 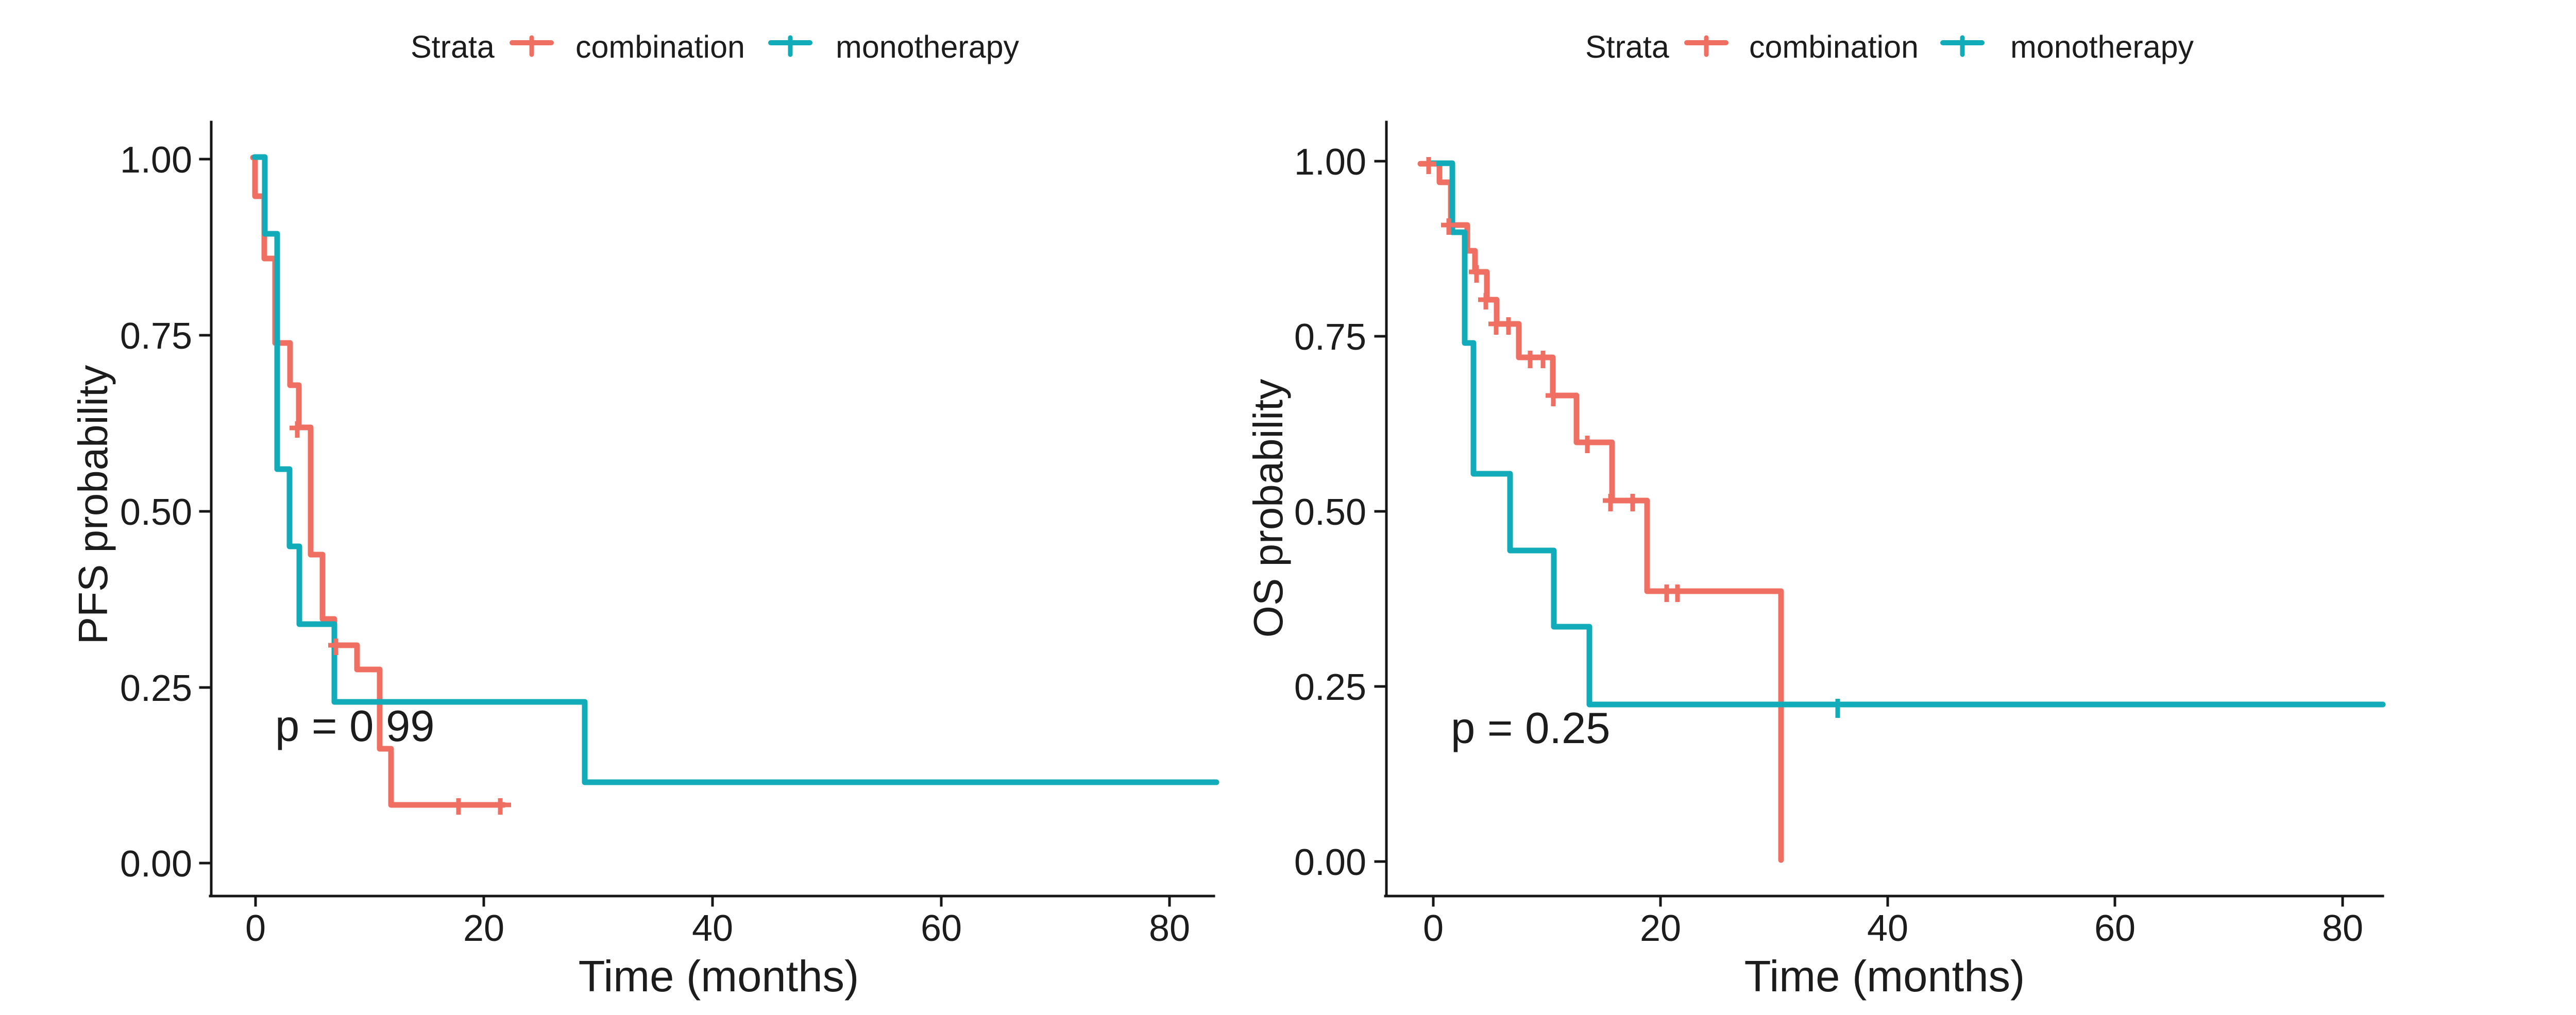 I want to click on svg-text: PFS probability, so click(x=93, y=504).